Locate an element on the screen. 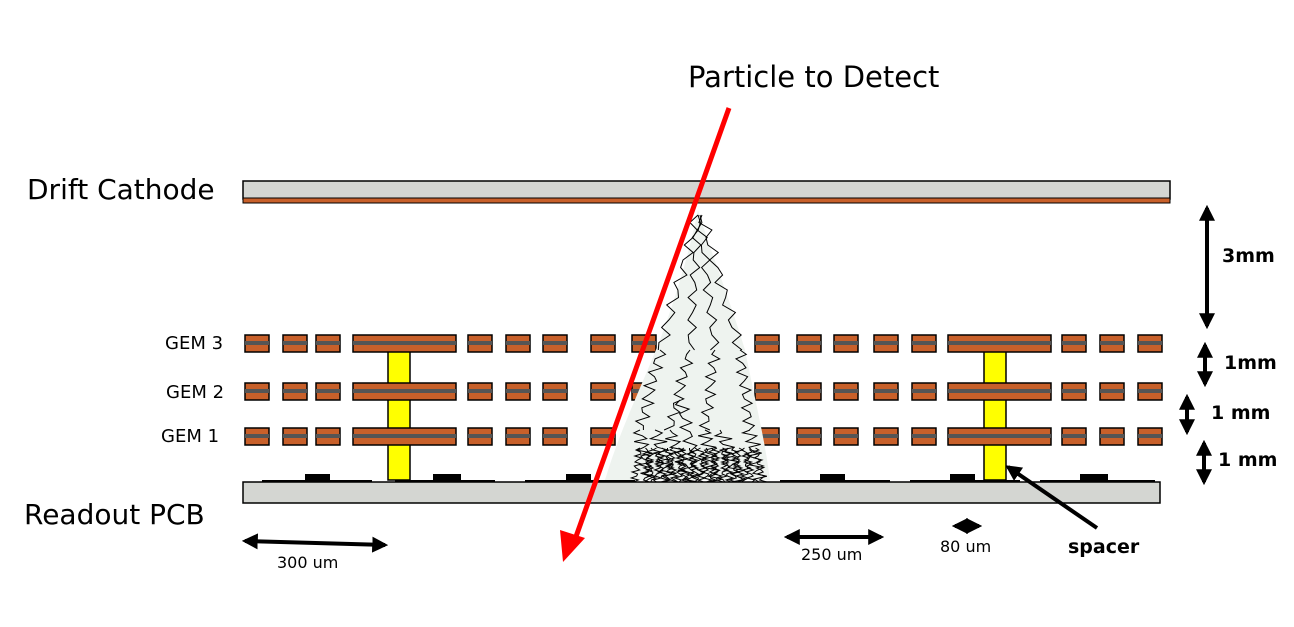 This screenshot has width=1294, height=627. spacer-label: spacer is located at coordinates (1104, 547).